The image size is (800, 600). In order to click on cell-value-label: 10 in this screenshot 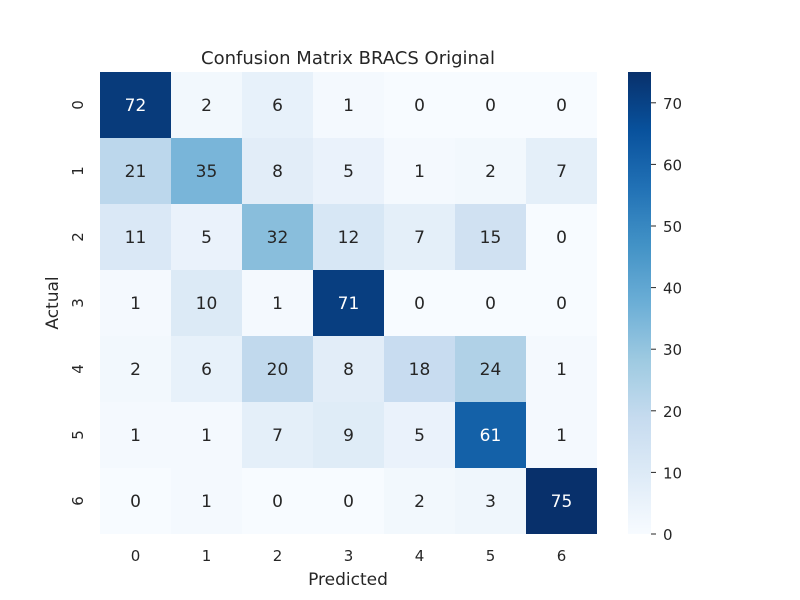, I will do `click(207, 304)`.